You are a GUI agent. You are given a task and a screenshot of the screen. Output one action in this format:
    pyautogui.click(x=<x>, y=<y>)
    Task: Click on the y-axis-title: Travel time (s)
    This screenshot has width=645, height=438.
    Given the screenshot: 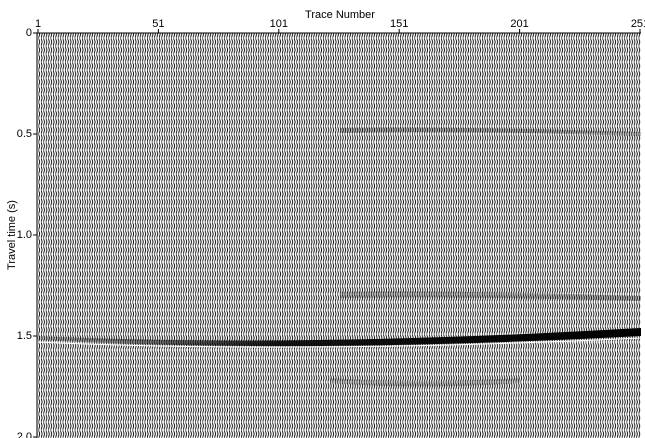 What is the action you would take?
    pyautogui.click(x=12, y=235)
    